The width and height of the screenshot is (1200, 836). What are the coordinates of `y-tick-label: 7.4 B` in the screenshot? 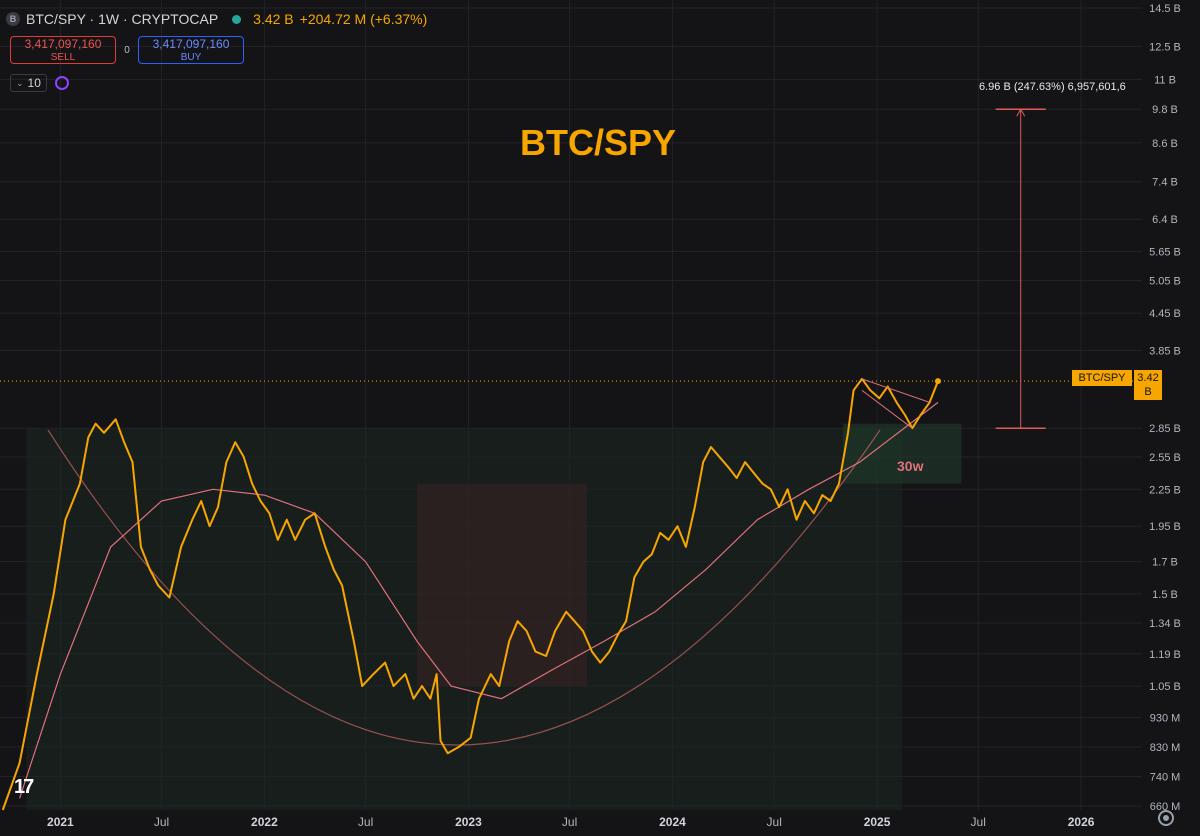 It's located at (1165, 183).